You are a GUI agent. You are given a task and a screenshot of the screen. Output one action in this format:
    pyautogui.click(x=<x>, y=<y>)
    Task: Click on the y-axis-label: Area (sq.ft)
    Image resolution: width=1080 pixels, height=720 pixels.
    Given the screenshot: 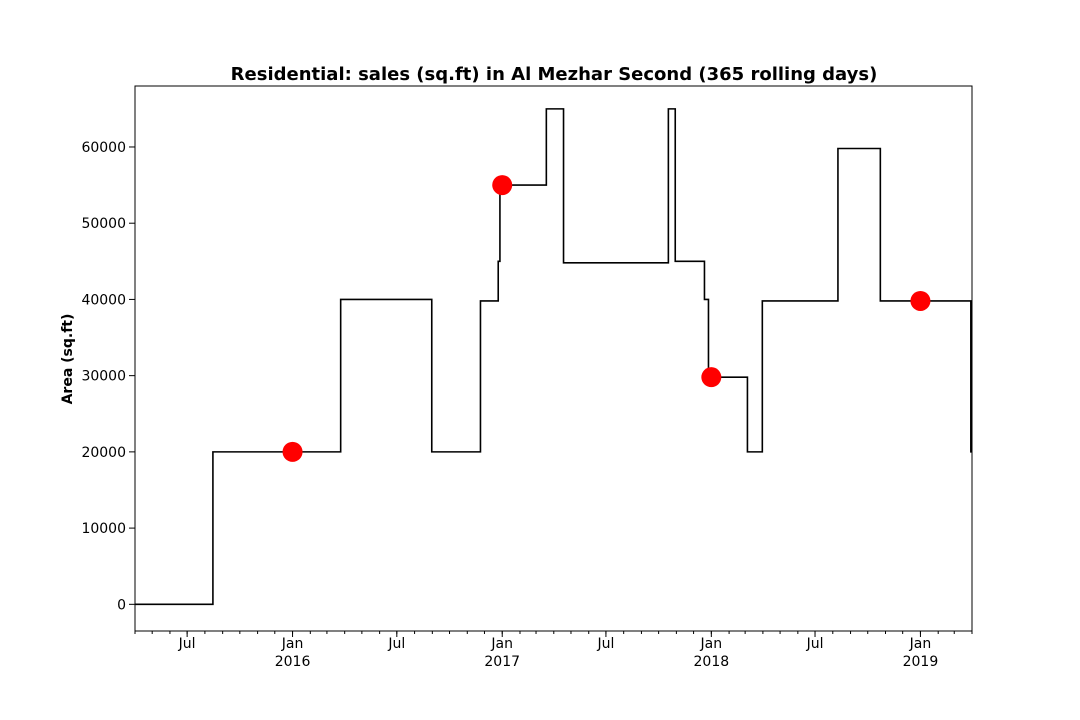 What is the action you would take?
    pyautogui.click(x=68, y=359)
    